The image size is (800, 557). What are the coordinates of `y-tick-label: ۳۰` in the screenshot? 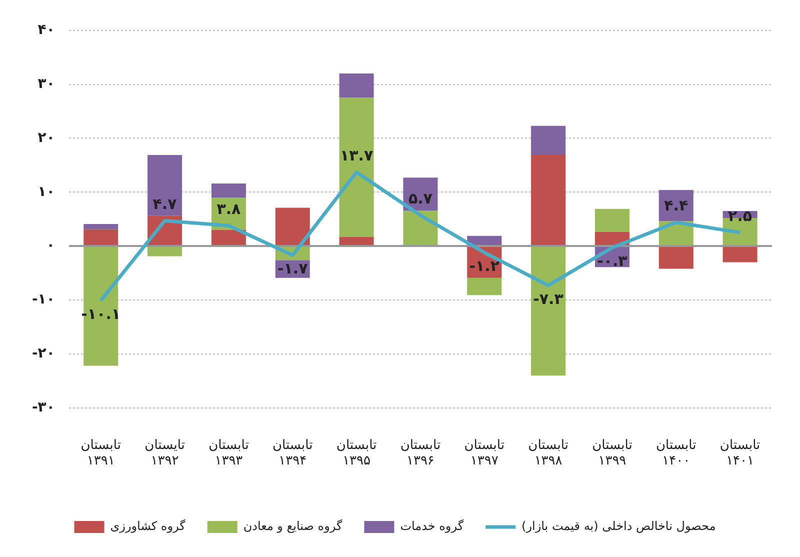 It's located at (46, 84).